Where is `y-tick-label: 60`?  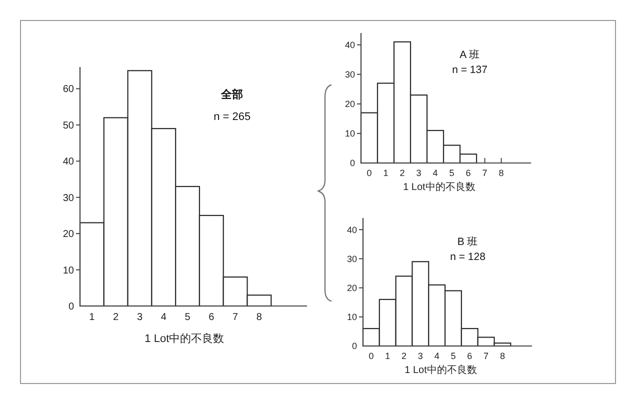
y-tick-label: 60 is located at coordinates (68, 90).